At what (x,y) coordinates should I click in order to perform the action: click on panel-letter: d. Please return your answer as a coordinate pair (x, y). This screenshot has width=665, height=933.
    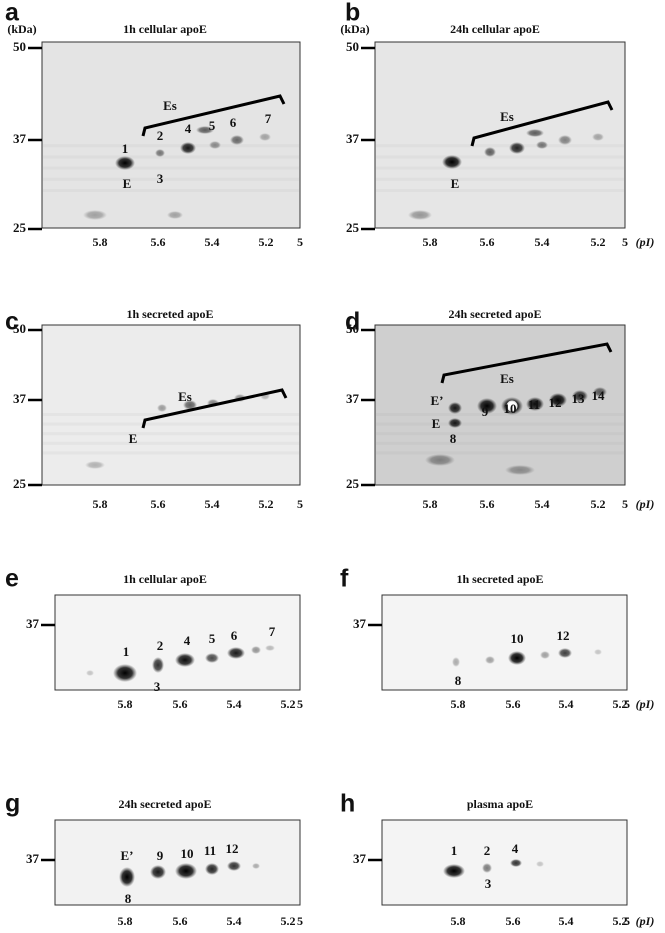
    Looking at the image, I should click on (352, 322).